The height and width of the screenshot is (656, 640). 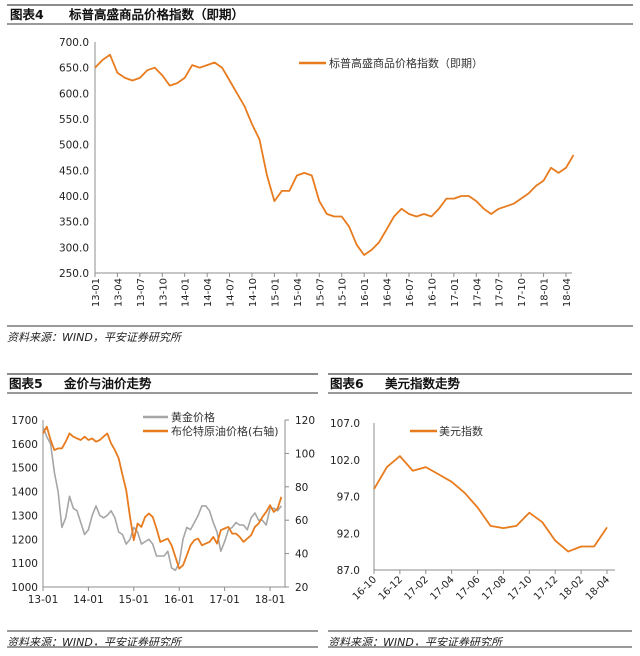 I want to click on chart5-y-tick-label: 1300, so click(x=24, y=516).